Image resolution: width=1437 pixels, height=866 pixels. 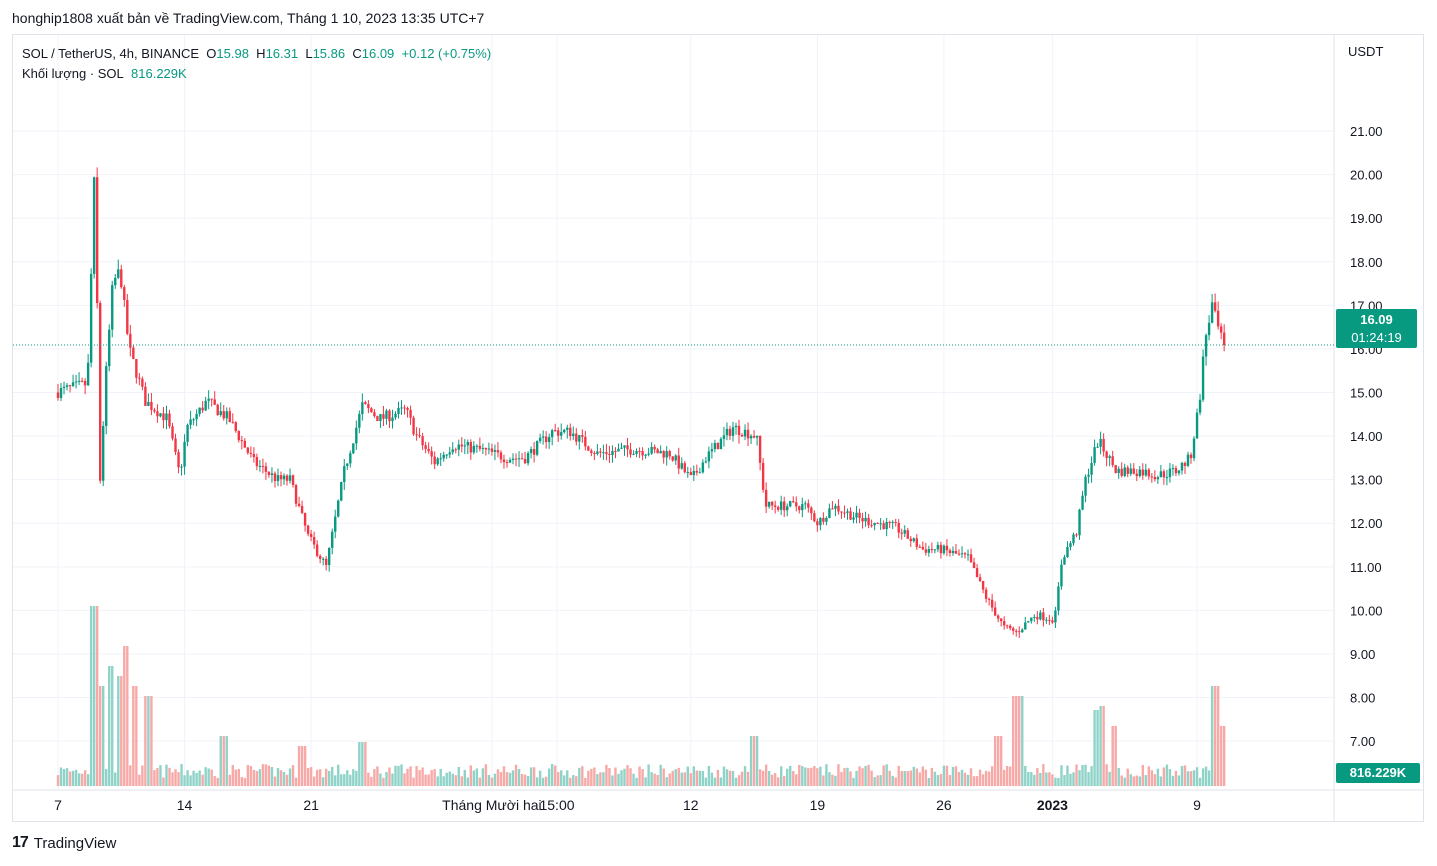 I want to click on legend-high-label: H, so click(x=261, y=53).